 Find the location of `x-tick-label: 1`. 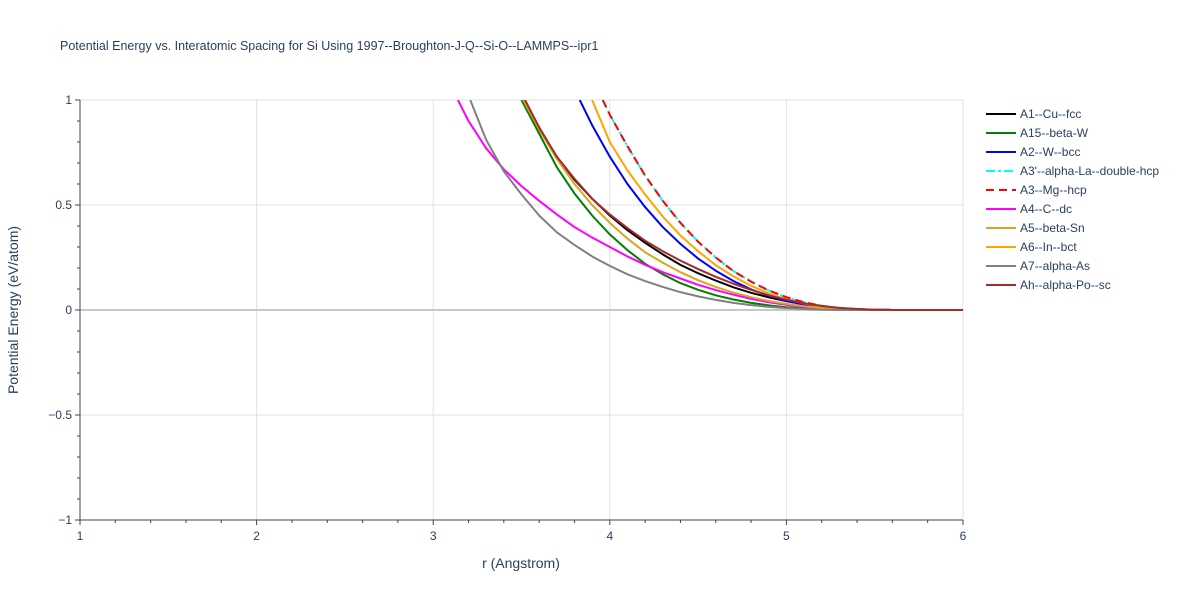

x-tick-label: 1 is located at coordinates (80, 536).